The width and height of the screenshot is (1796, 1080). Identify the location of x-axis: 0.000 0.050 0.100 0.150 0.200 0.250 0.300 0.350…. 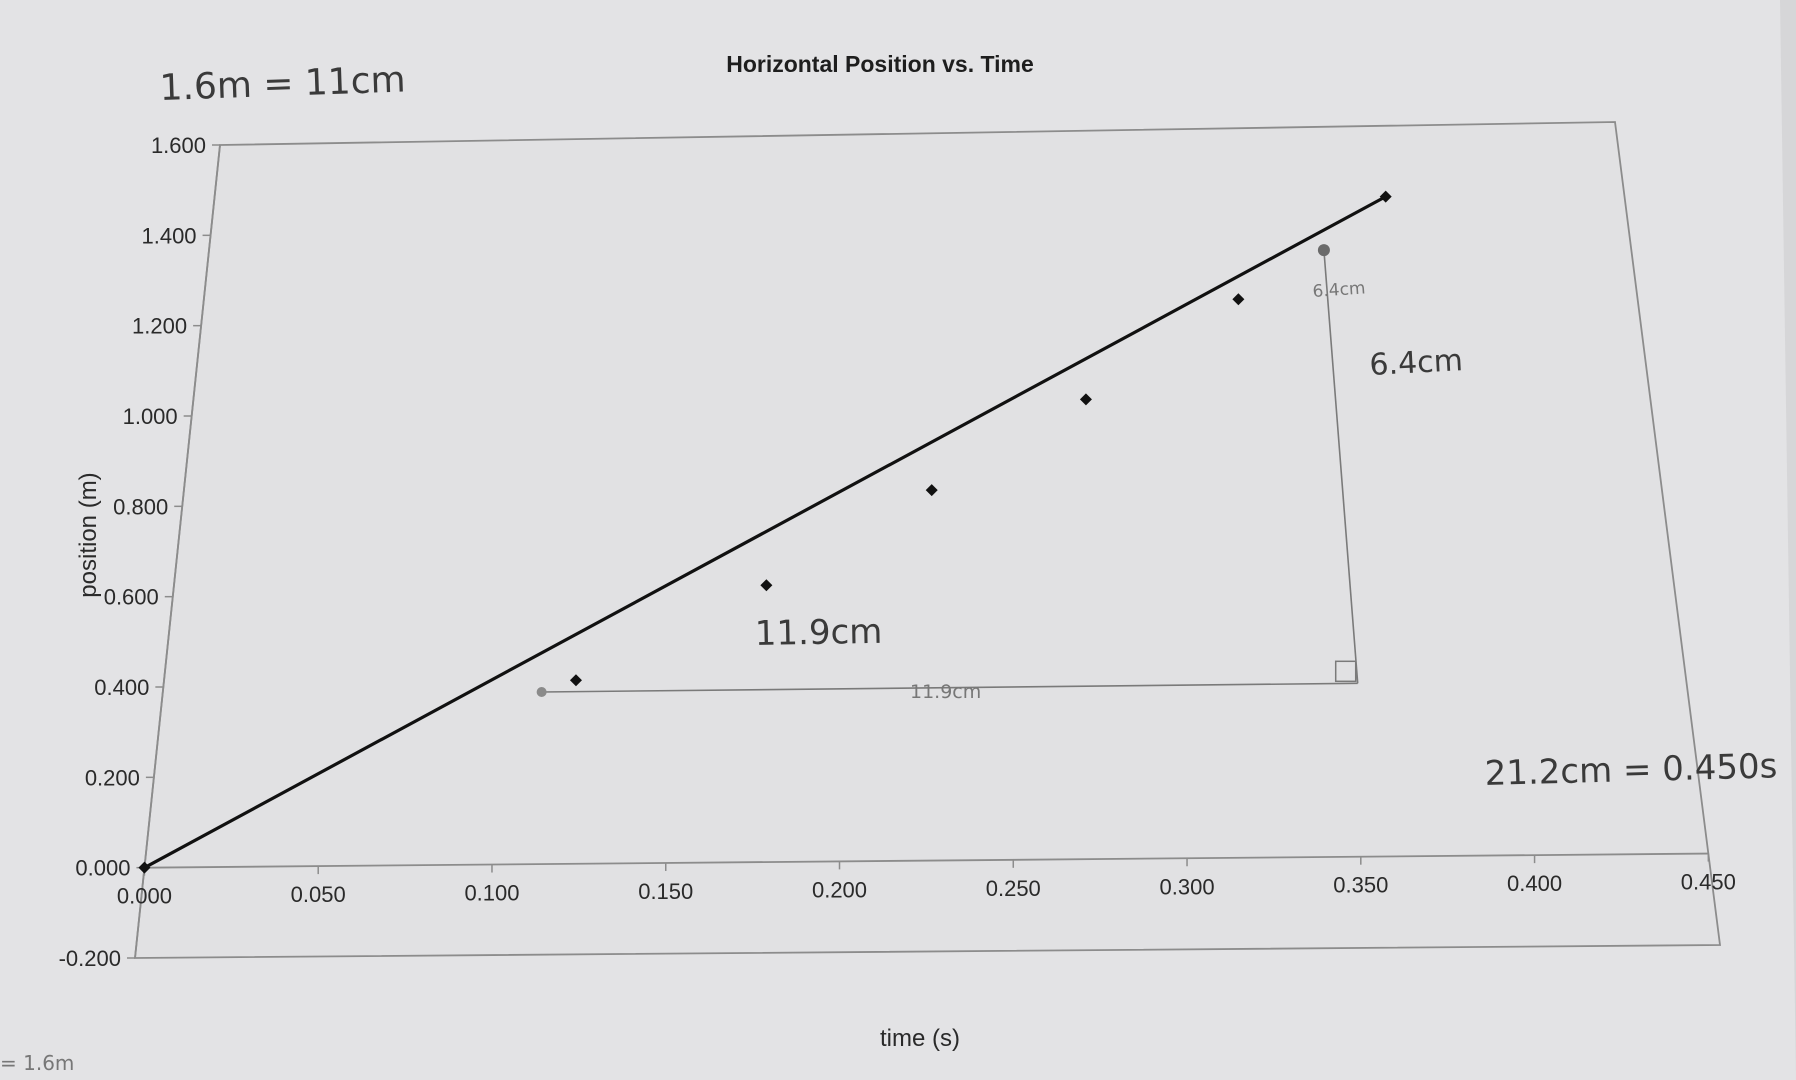
(926, 880).